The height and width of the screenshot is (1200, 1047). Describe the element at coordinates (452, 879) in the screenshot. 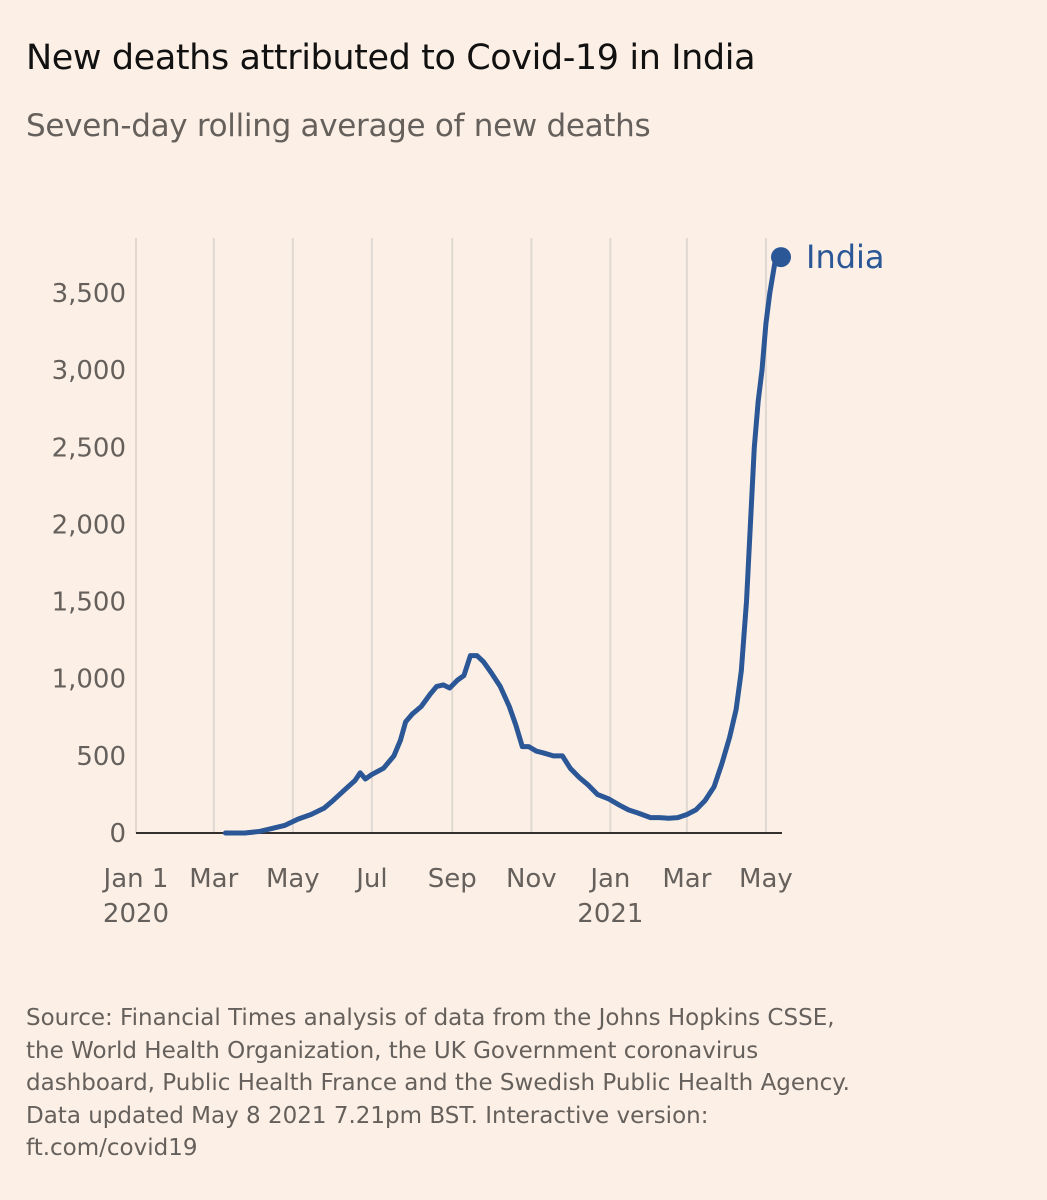

I see `x-tick-label: Sep` at that location.